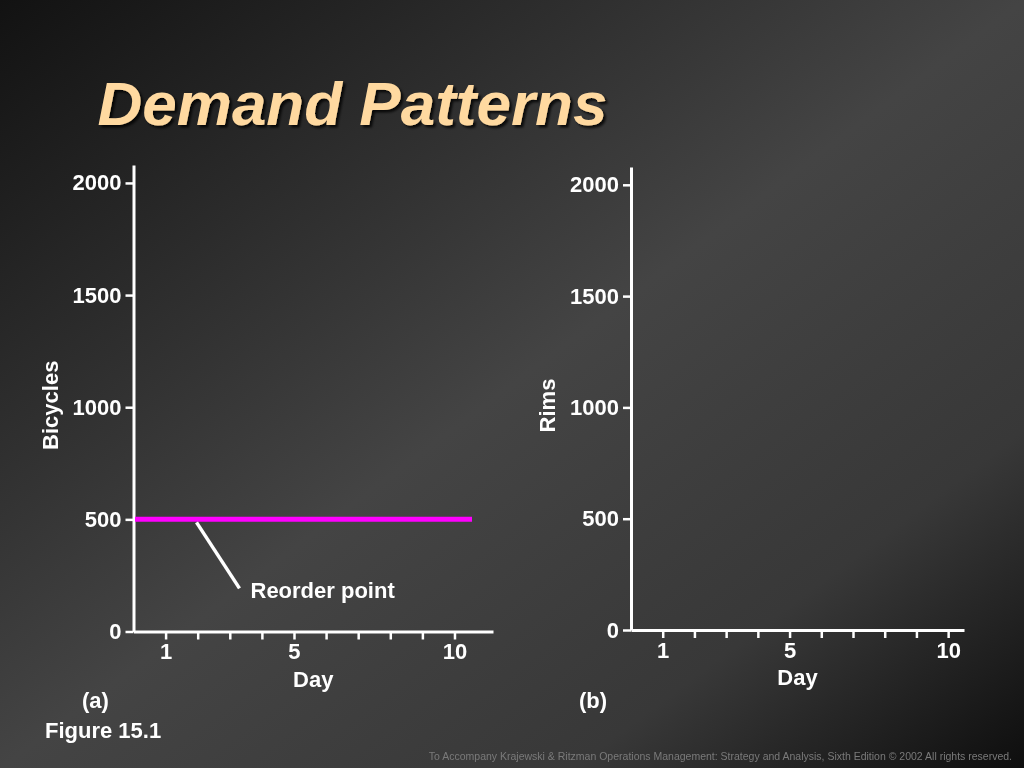 The width and height of the screenshot is (1024, 768). I want to click on ref-line-label: Reorder point, so click(323, 591).